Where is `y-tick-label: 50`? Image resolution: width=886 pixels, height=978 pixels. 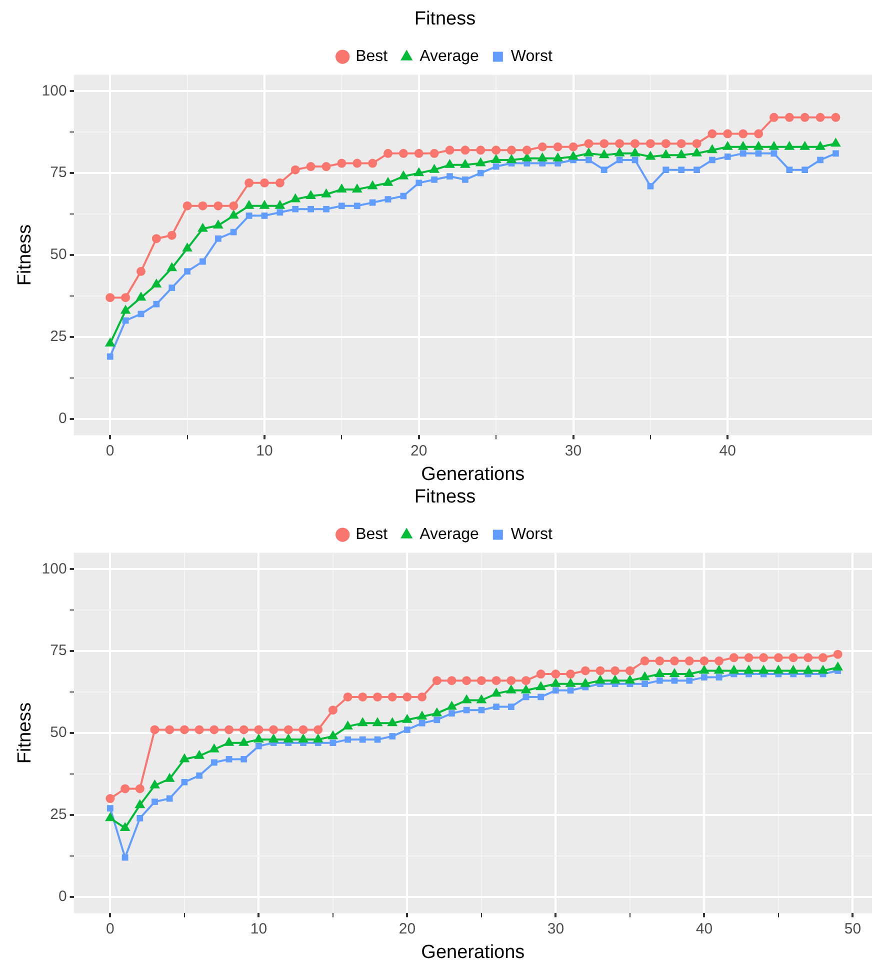
y-tick-label: 50 is located at coordinates (58, 733).